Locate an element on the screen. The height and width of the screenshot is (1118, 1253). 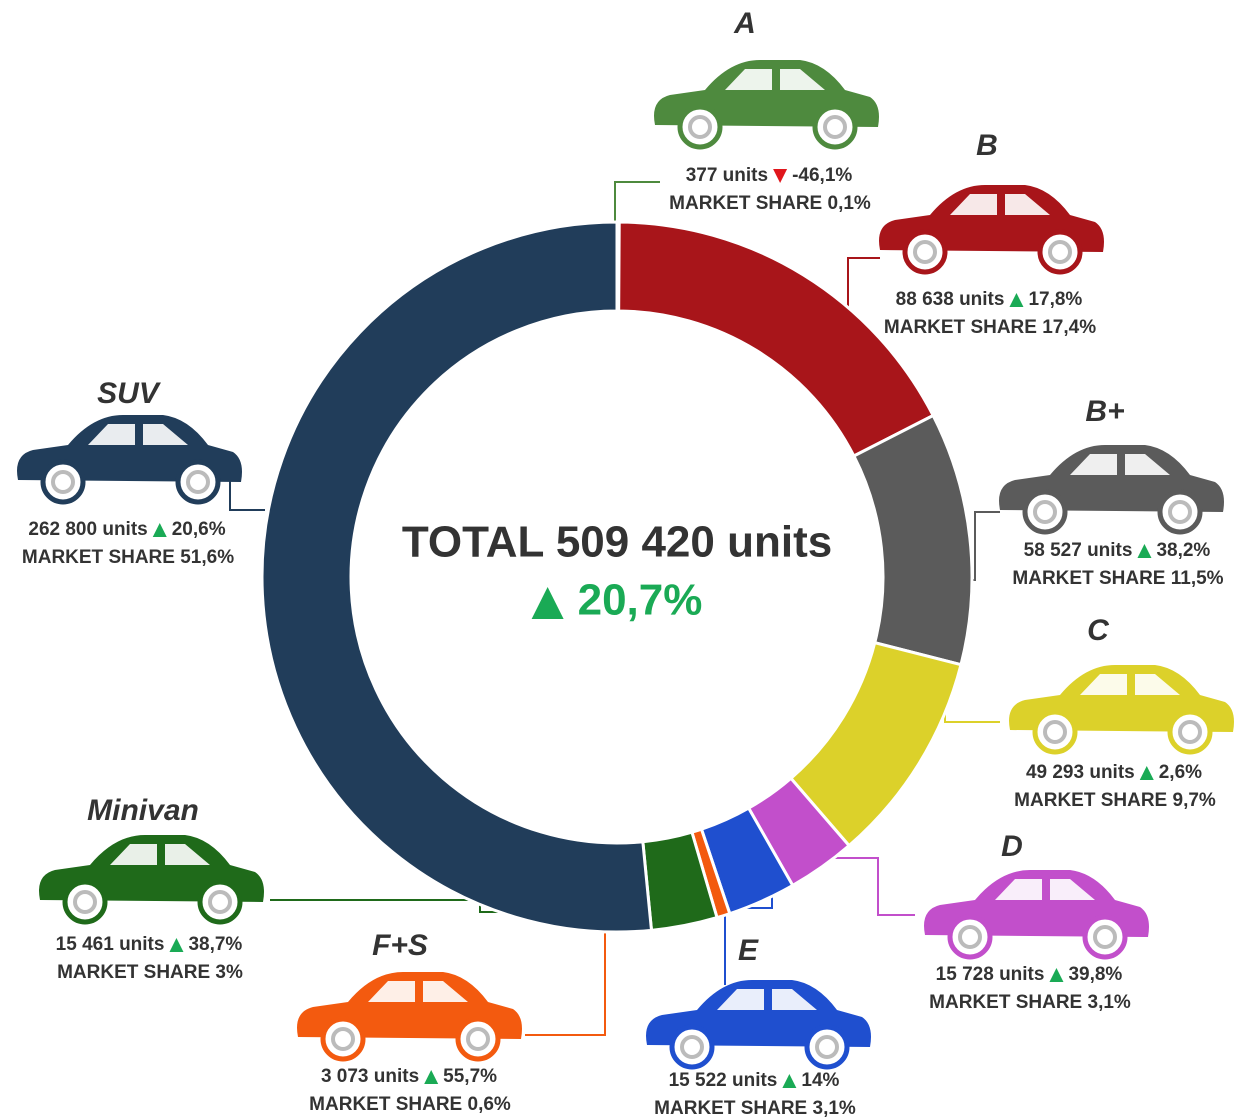
segment-name: E is located at coordinates (748, 950).